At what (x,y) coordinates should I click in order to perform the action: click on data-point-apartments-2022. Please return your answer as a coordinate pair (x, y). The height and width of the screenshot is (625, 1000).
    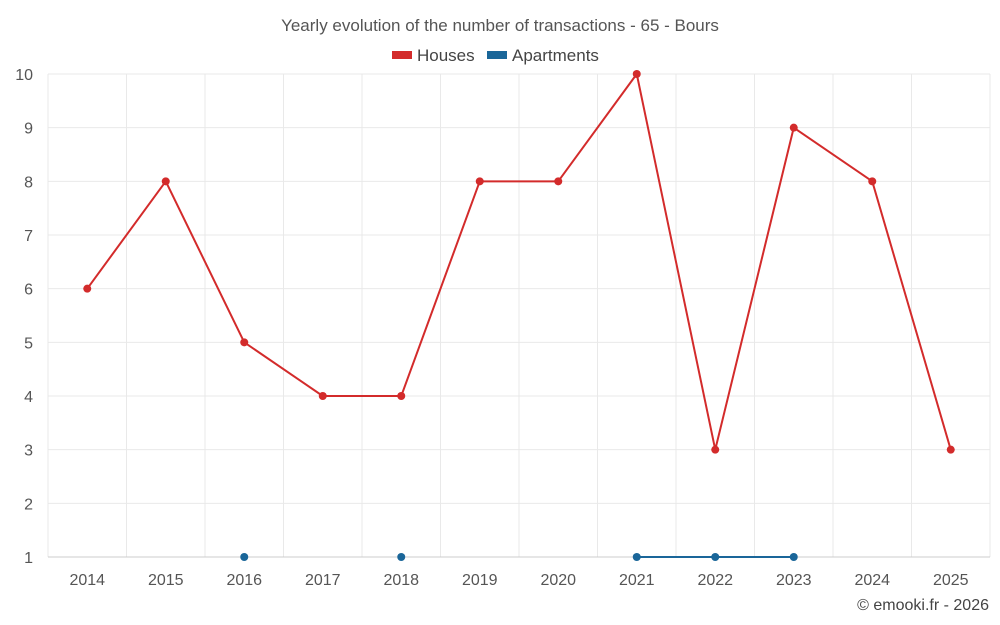
    Looking at the image, I should click on (715, 557).